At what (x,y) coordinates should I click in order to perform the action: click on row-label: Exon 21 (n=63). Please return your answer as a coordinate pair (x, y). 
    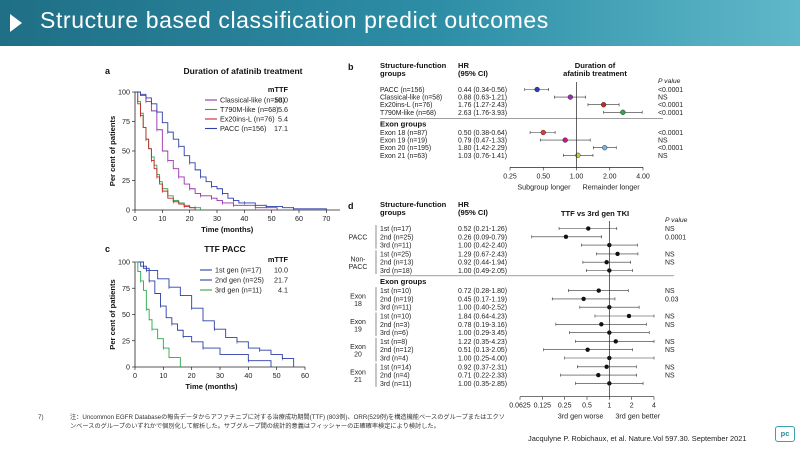
    Looking at the image, I should click on (403, 156).